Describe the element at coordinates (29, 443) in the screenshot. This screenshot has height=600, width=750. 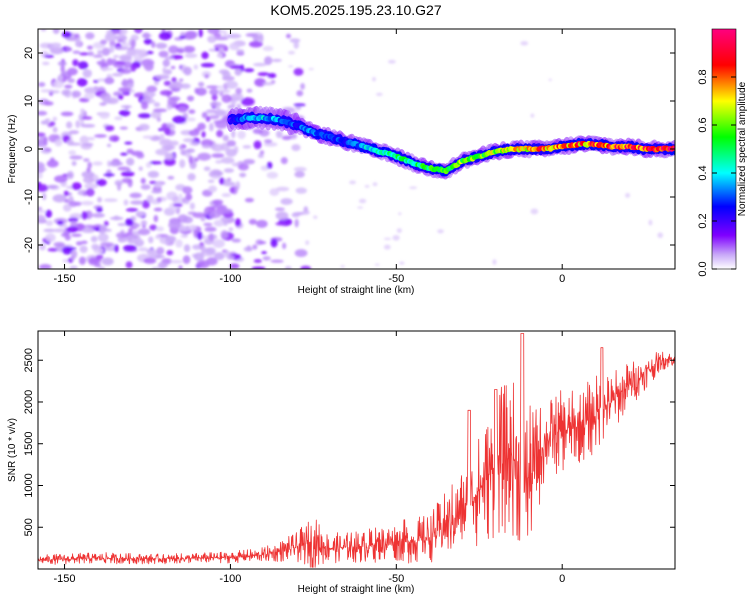
I see `y-tick-label: 1500` at that location.